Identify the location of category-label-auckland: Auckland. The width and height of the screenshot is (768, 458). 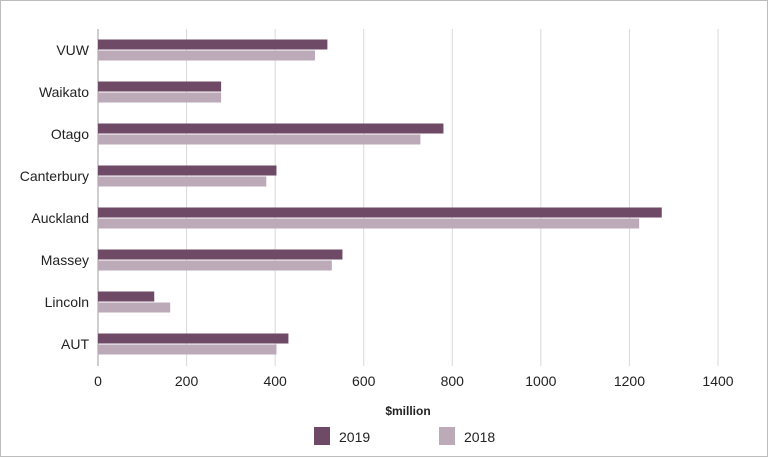
(60, 218).